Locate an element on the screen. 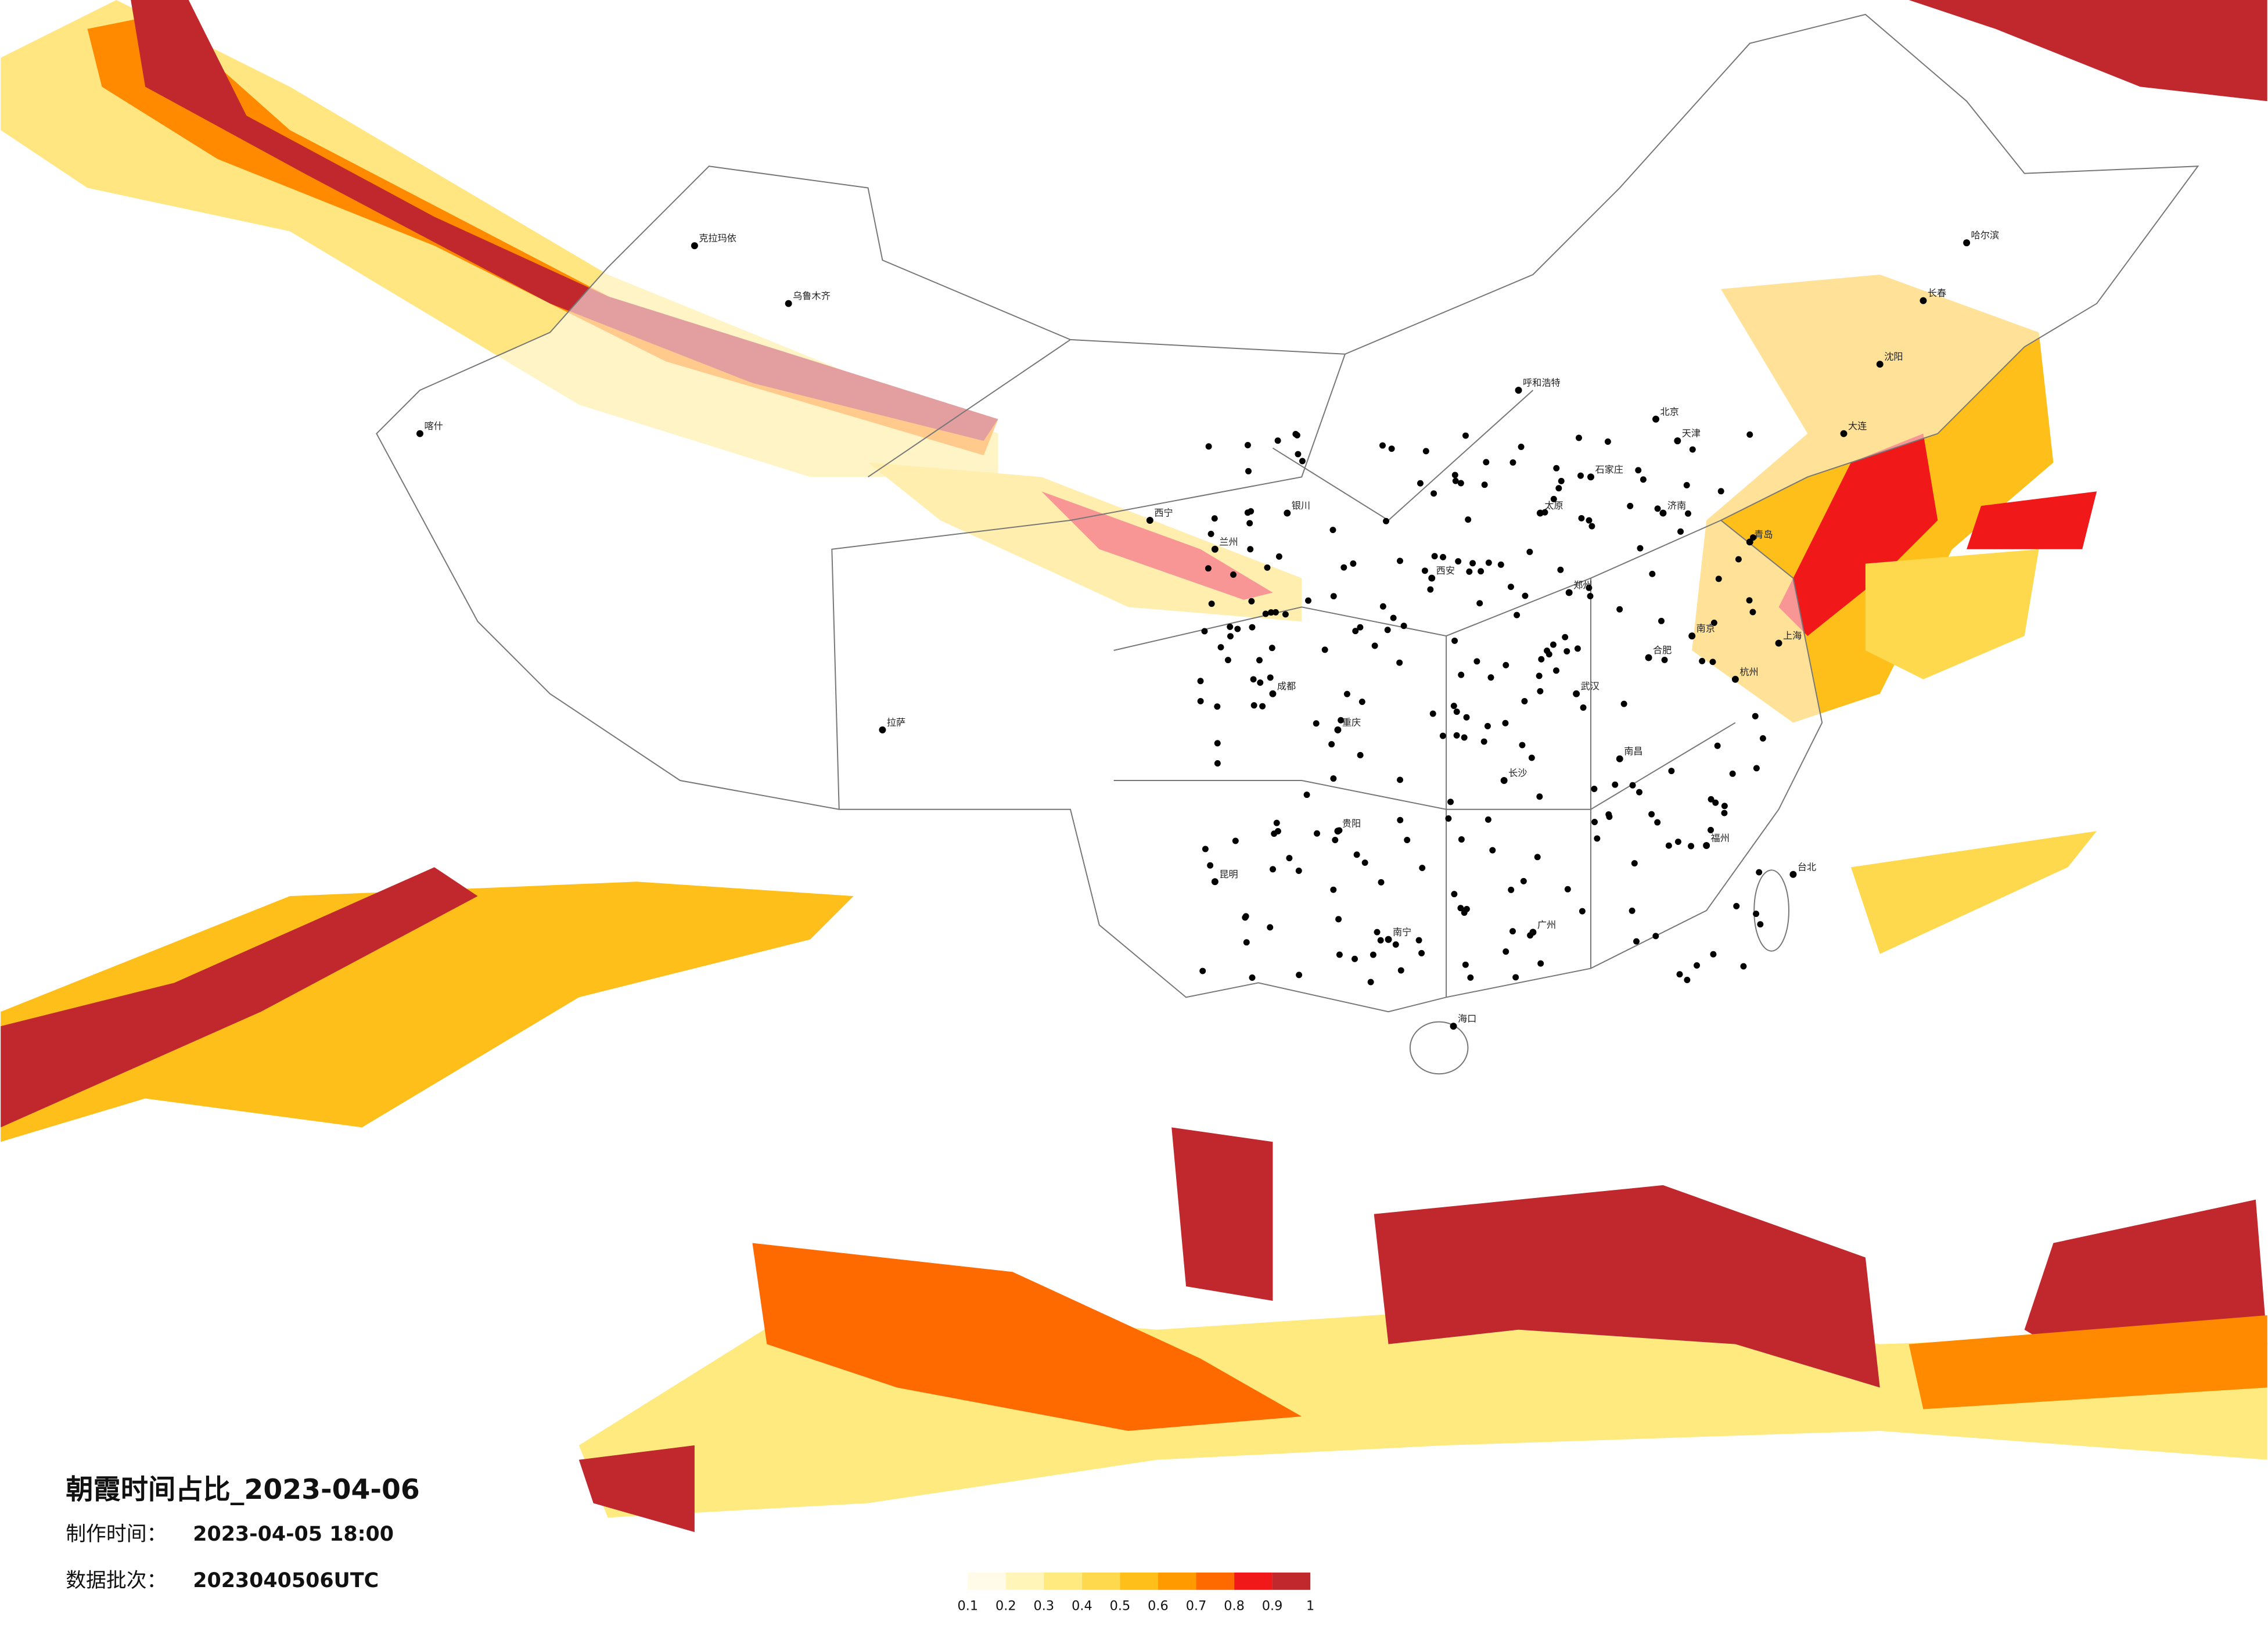  legend-tick-label: 0.3 is located at coordinates (1044, 1606).